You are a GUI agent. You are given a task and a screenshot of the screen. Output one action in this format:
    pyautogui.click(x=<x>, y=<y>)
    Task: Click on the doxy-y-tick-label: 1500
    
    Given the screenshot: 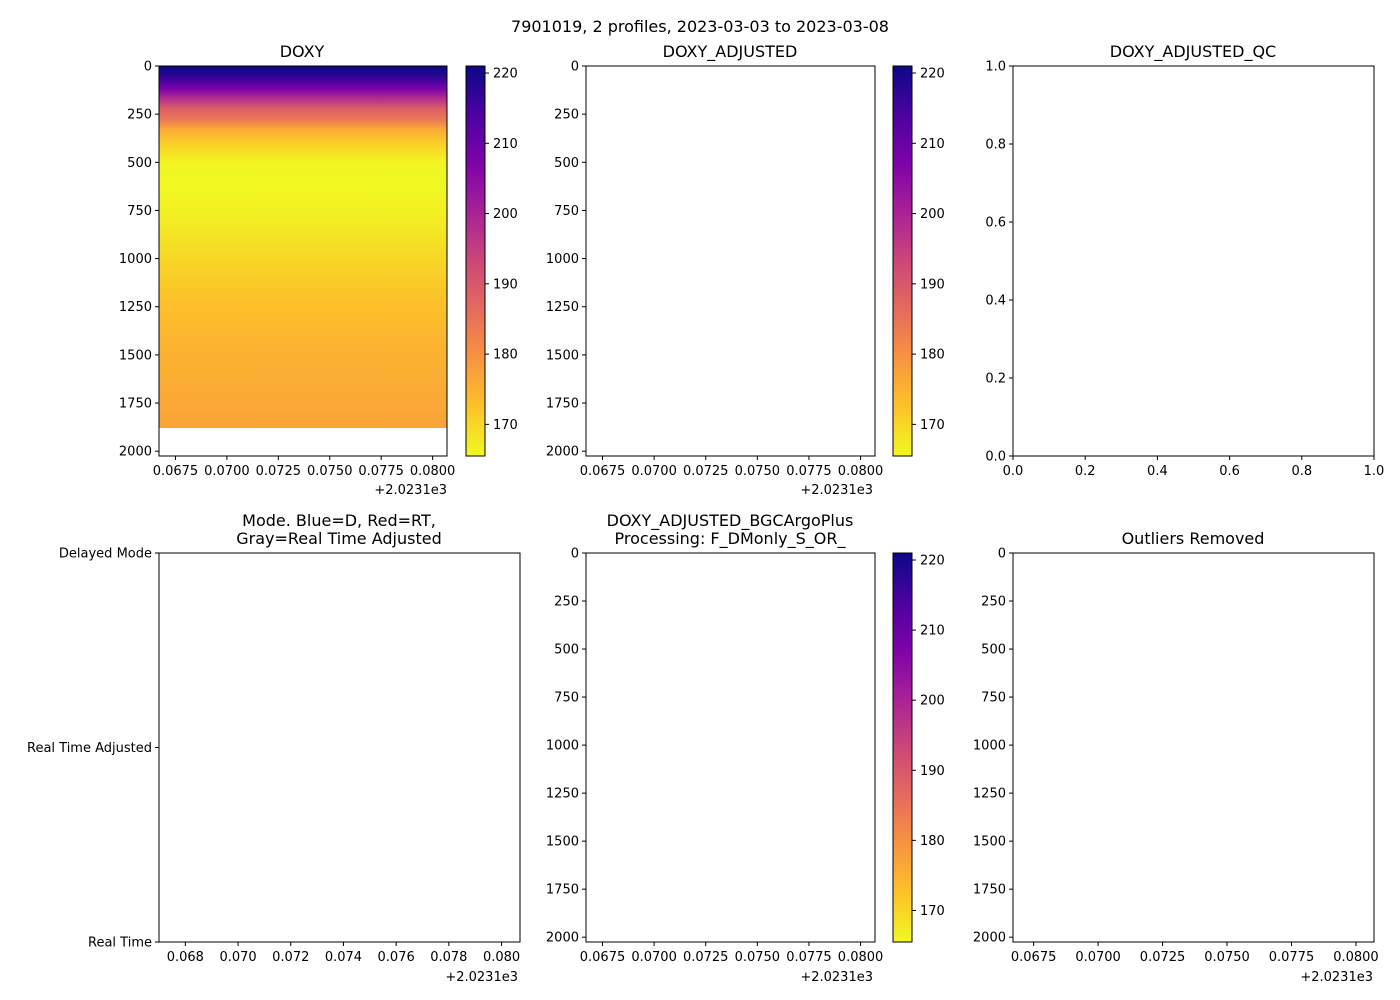 What is the action you would take?
    pyautogui.click(x=135, y=355)
    